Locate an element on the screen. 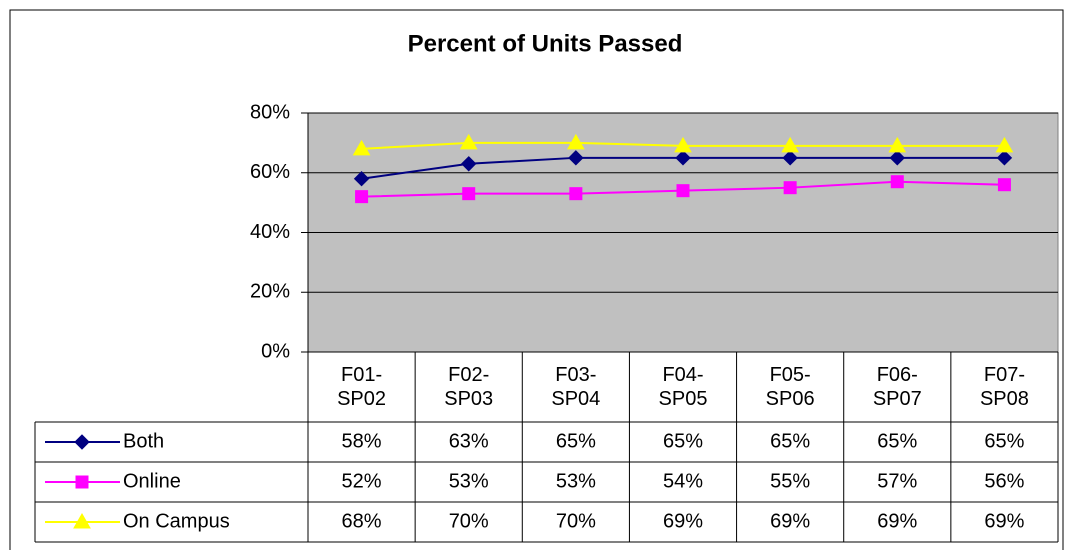 This screenshot has height=550, width=1069. y-tick-label: 60% is located at coordinates (270, 172).